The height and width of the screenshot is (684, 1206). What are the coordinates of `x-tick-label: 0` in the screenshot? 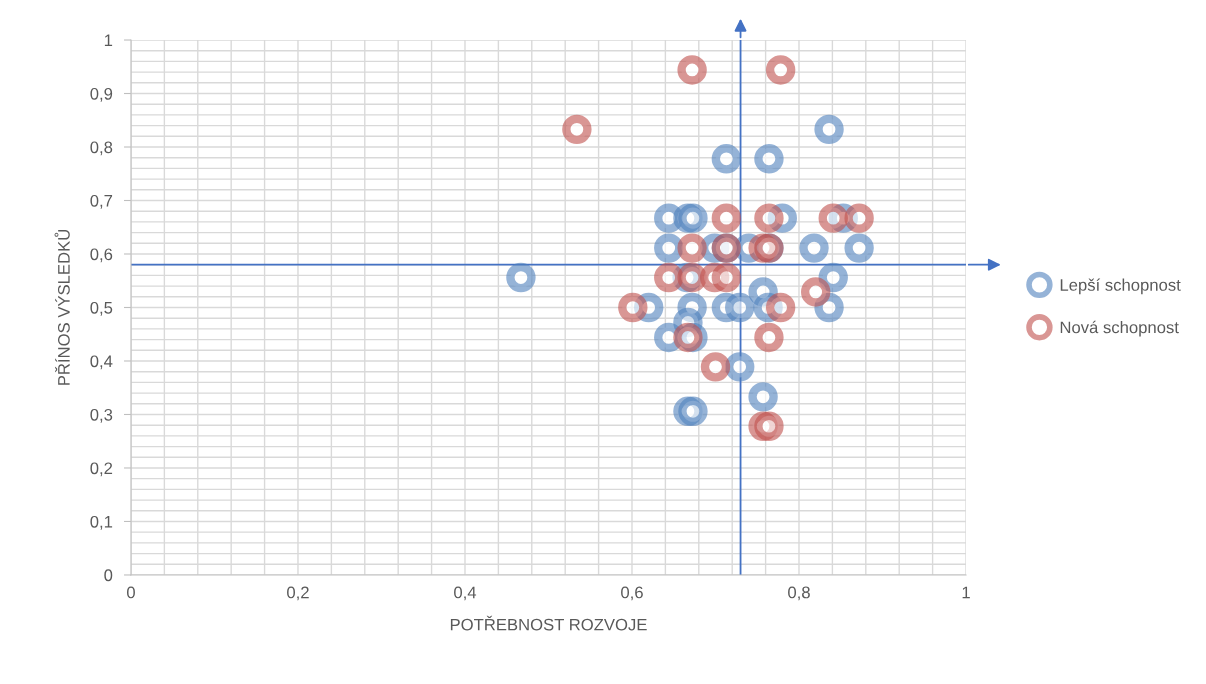 It's located at (130, 592).